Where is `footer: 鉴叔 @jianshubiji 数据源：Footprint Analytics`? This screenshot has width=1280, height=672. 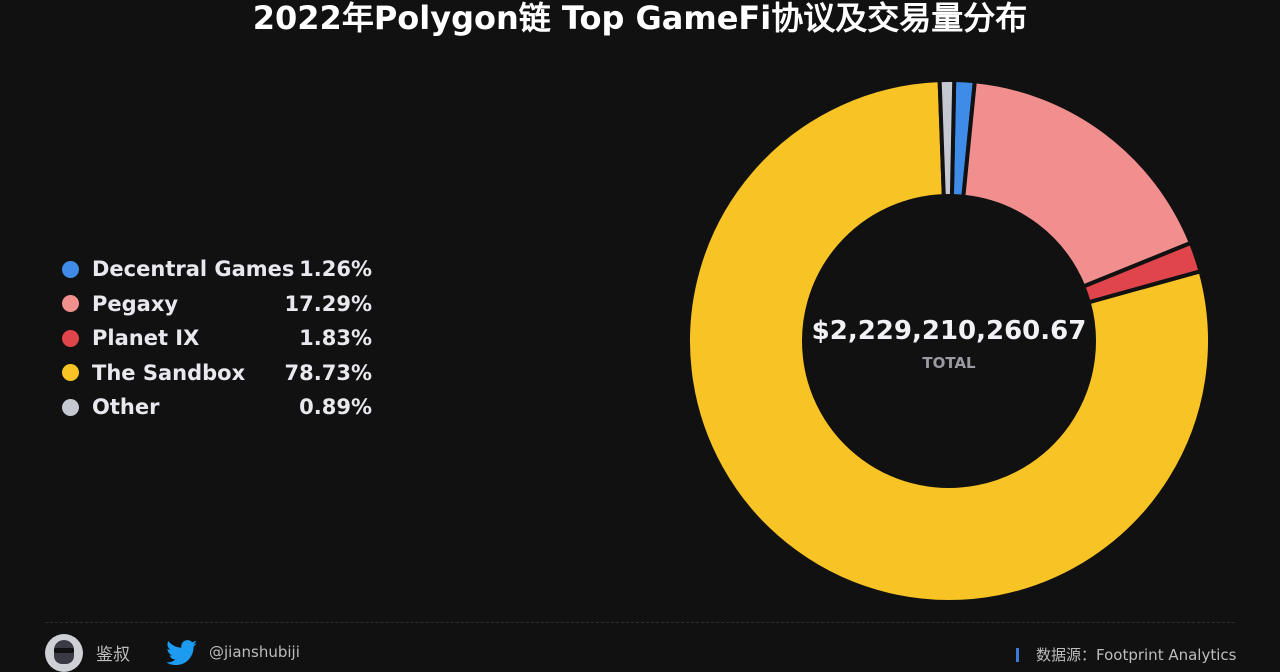
footer: 鉴叔 @jianshubiji 数据源：Footprint Analytics is located at coordinates (640, 652).